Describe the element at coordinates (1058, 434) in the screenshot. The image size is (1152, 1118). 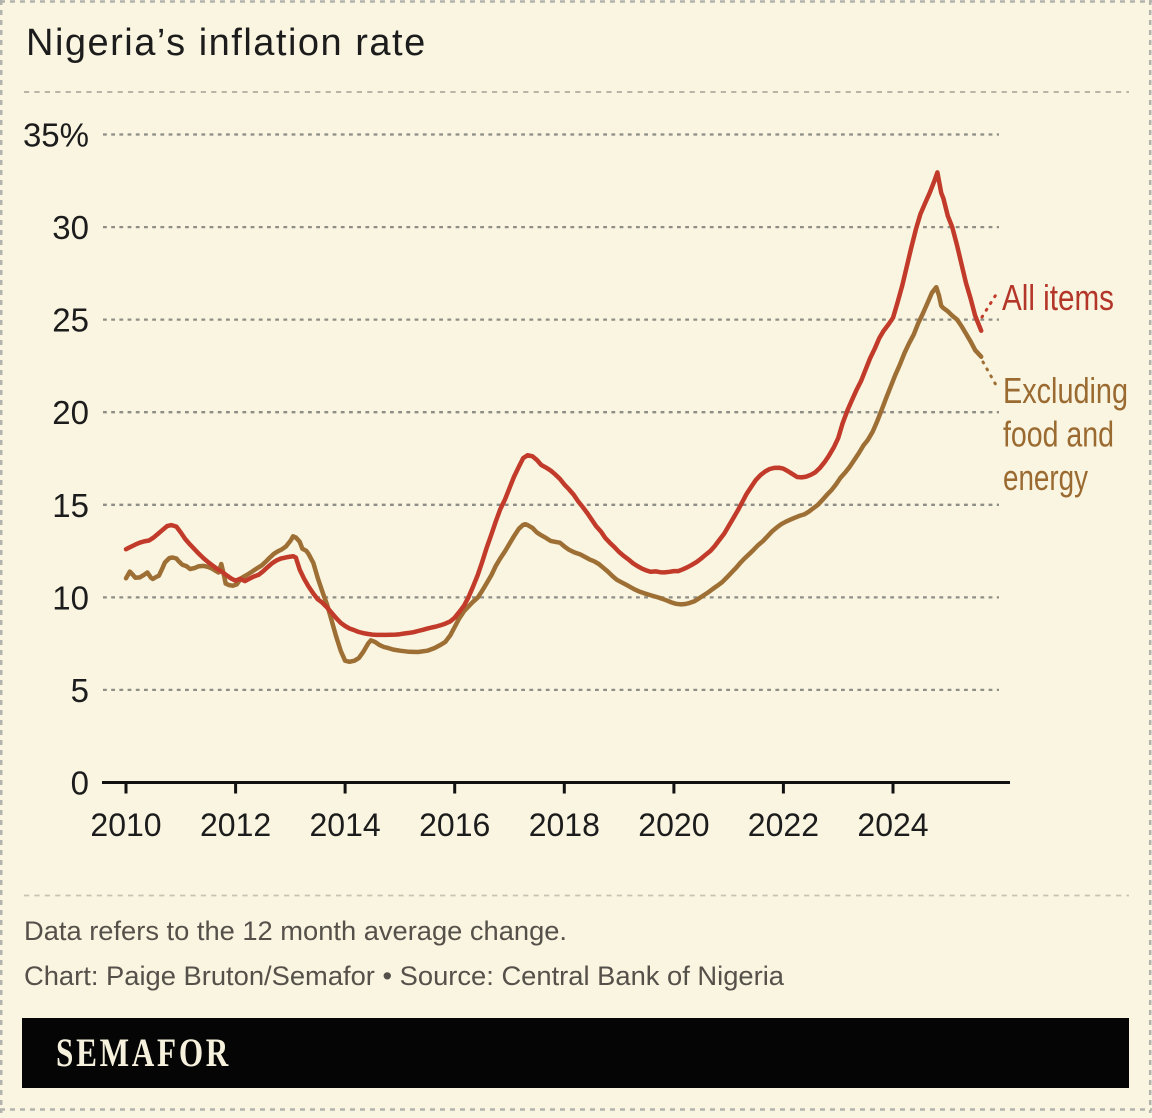
I see `svg-text: food and` at that location.